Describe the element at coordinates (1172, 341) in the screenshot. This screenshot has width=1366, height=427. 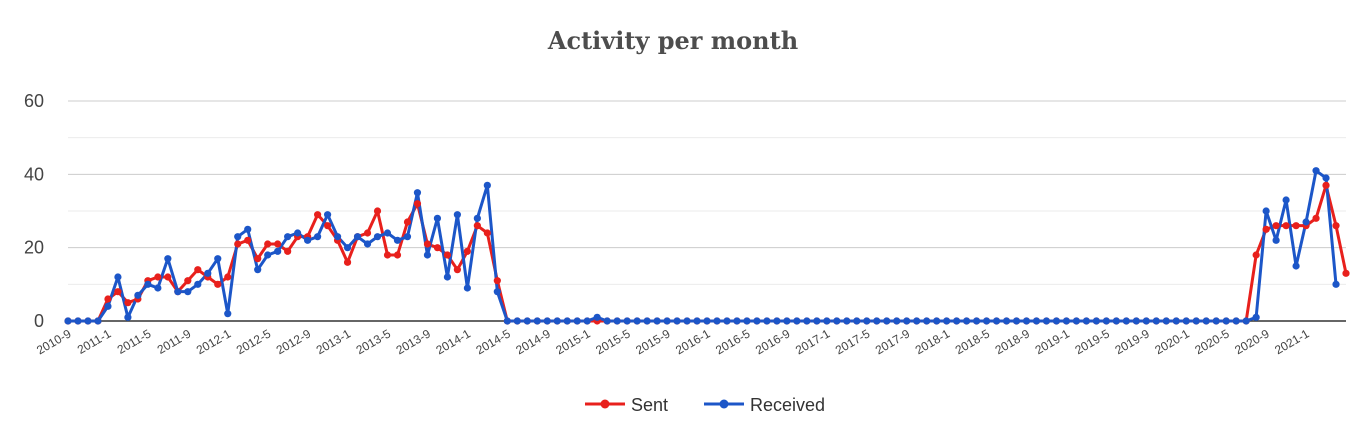
I see `x-tick-label: 2020-1` at that location.